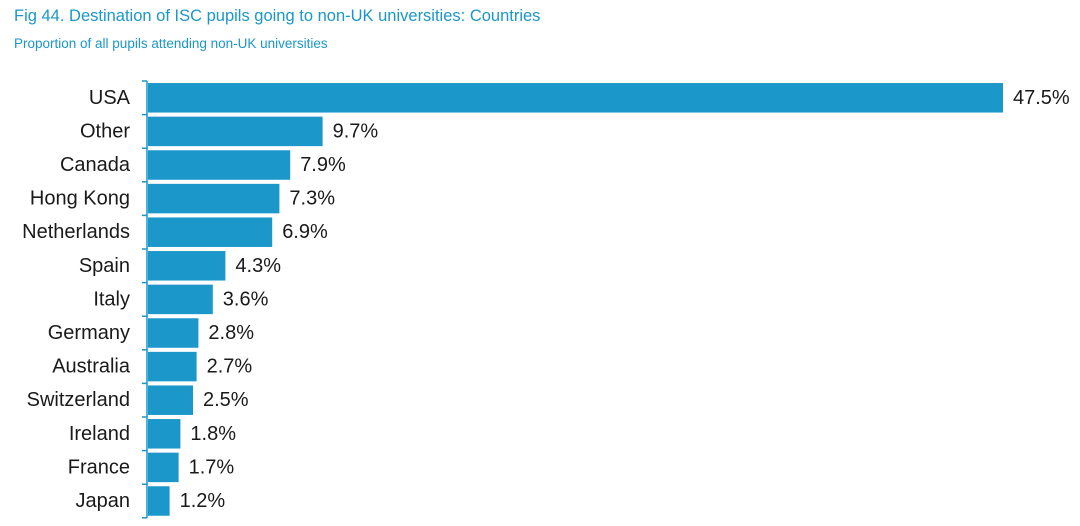 The image size is (1080, 526). Describe the element at coordinates (99, 434) in the screenshot. I see `category-label: Ireland` at that location.